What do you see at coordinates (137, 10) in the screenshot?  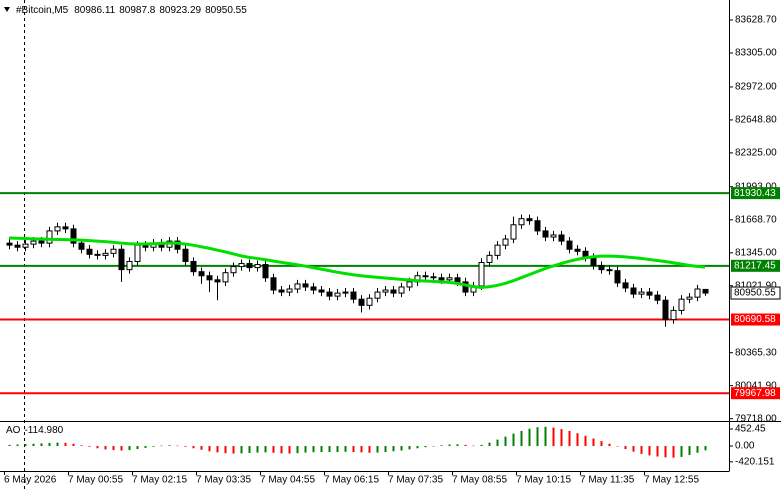 I see `header-high: 80987.8` at bounding box center [137, 10].